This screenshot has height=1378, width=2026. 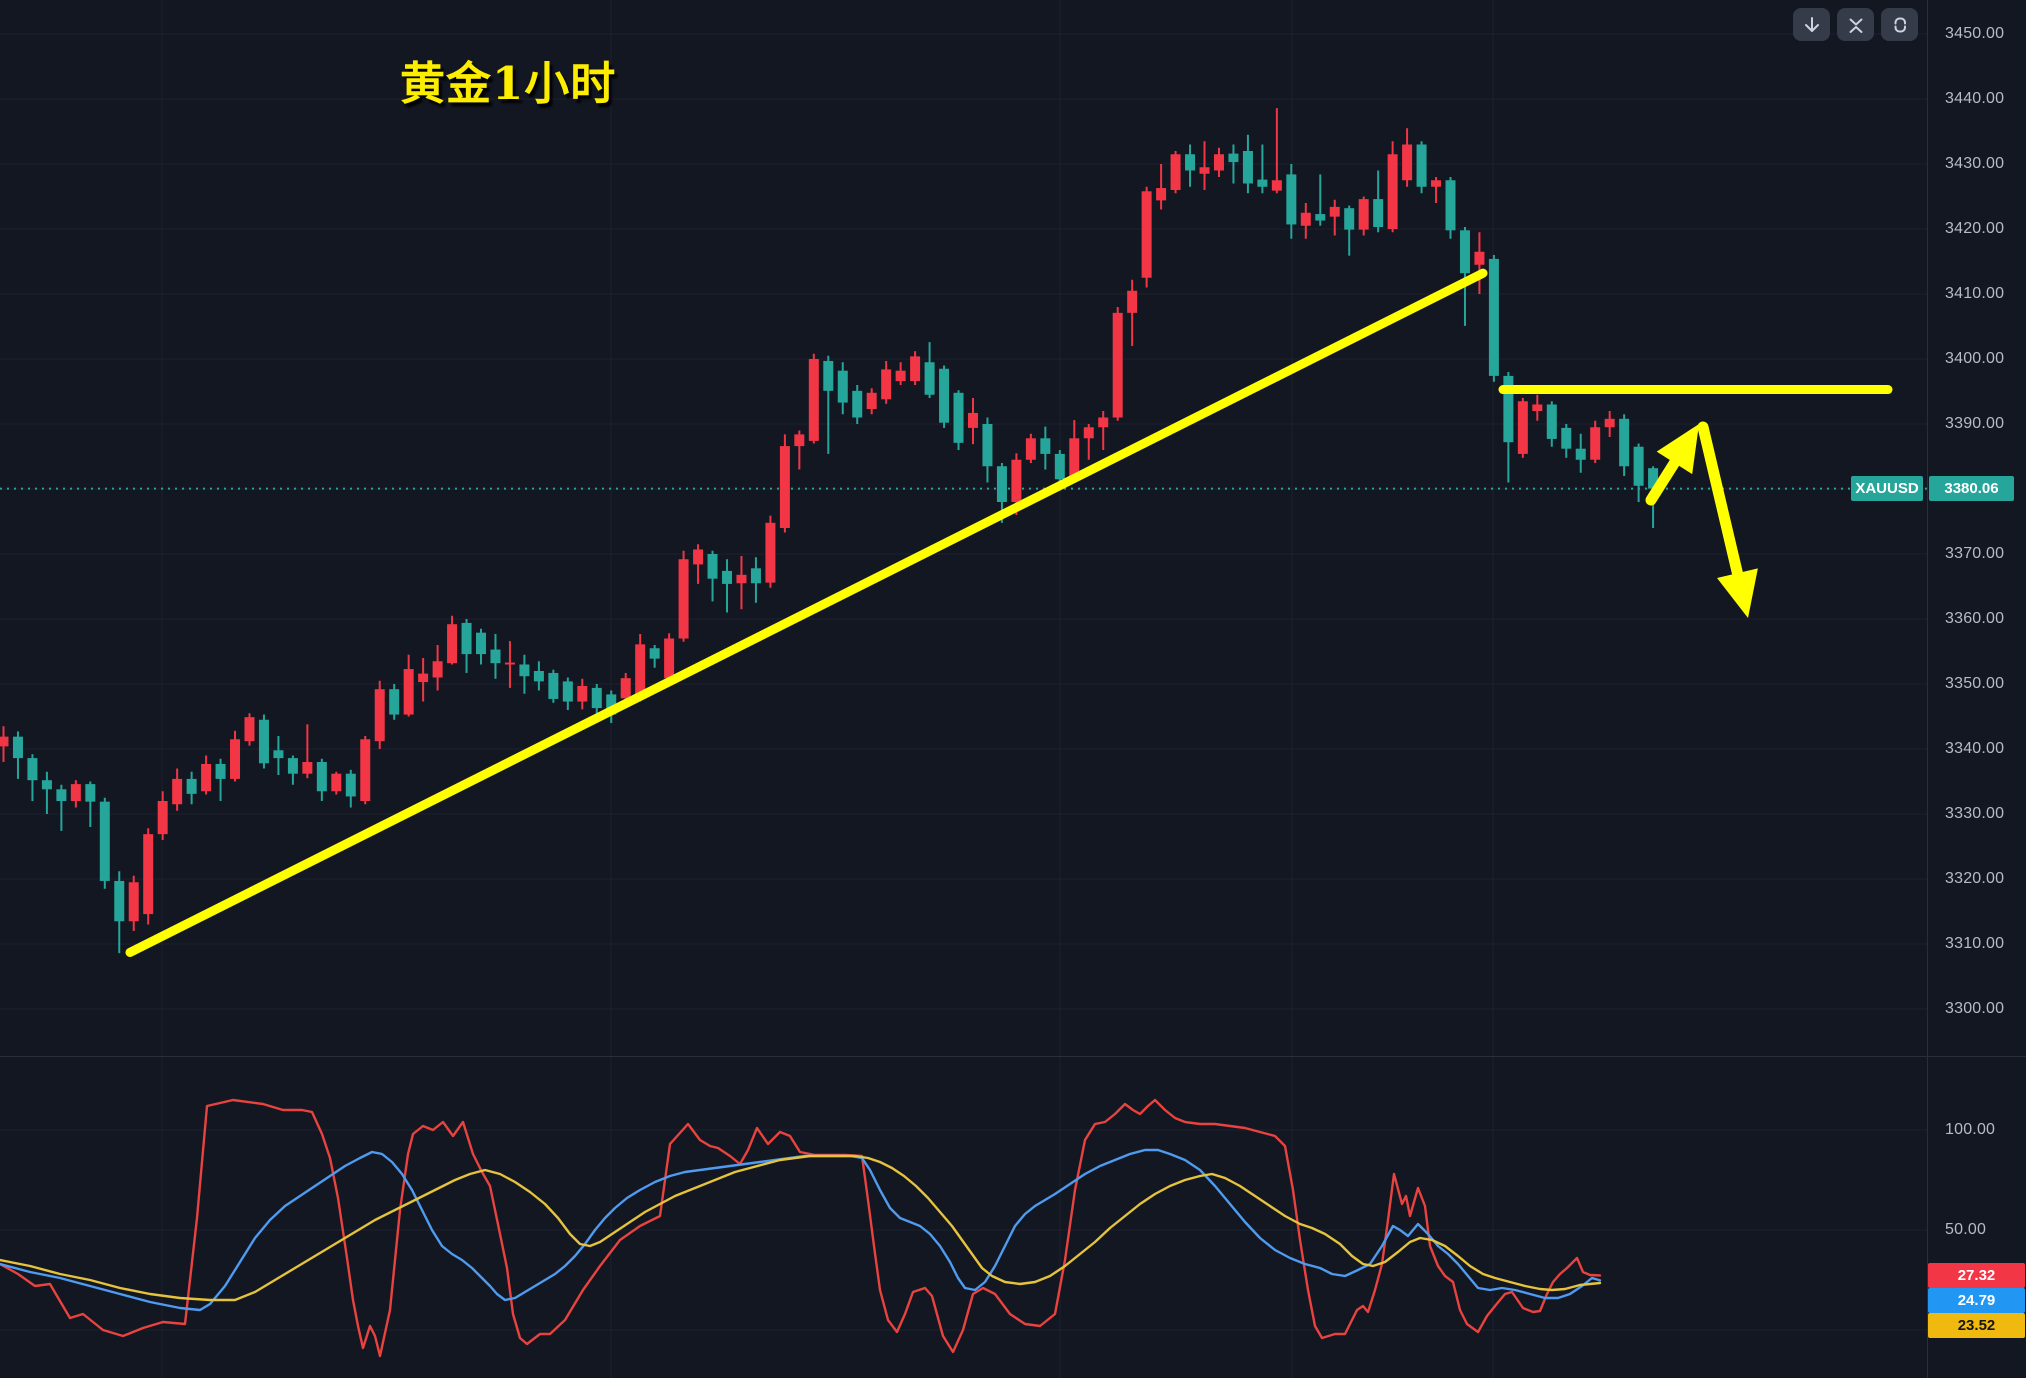 What do you see at coordinates (508, 83) in the screenshot?
I see `chart-title-annotation: 黄金1小时` at bounding box center [508, 83].